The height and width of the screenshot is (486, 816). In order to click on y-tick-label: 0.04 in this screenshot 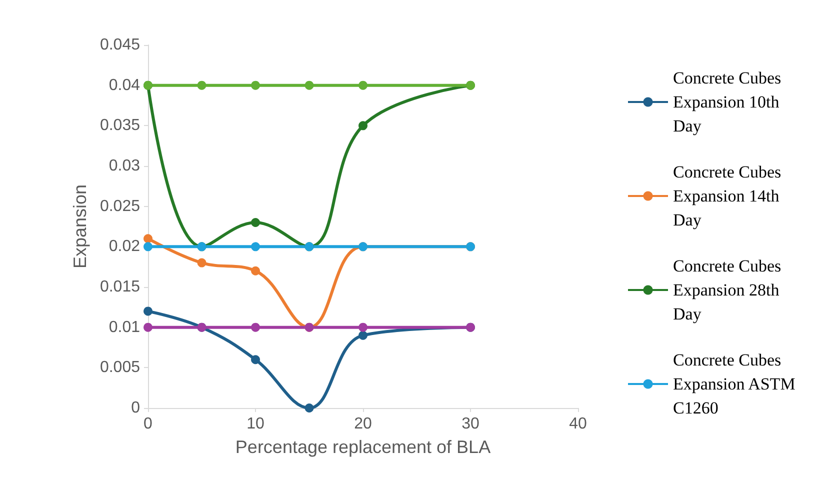, I will do `click(124, 85)`.